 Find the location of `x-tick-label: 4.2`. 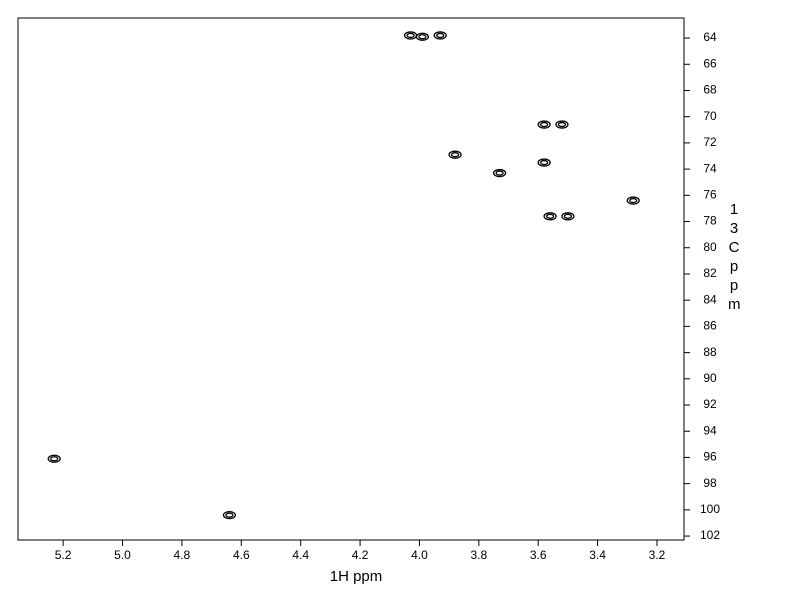

x-tick-label: 4.2 is located at coordinates (360, 555).